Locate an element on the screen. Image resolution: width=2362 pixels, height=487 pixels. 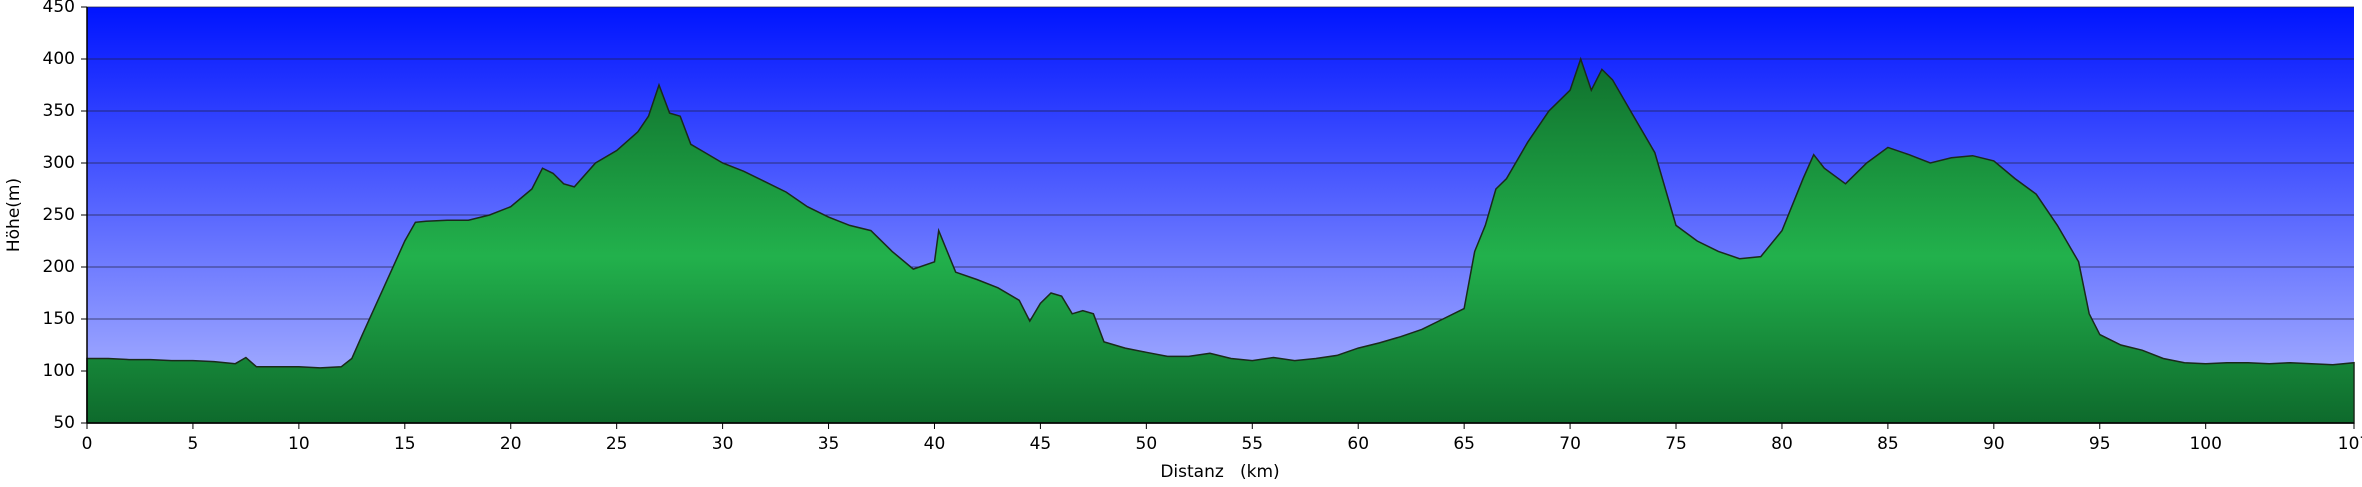
x-tick-label: 65 is located at coordinates (1464, 444).